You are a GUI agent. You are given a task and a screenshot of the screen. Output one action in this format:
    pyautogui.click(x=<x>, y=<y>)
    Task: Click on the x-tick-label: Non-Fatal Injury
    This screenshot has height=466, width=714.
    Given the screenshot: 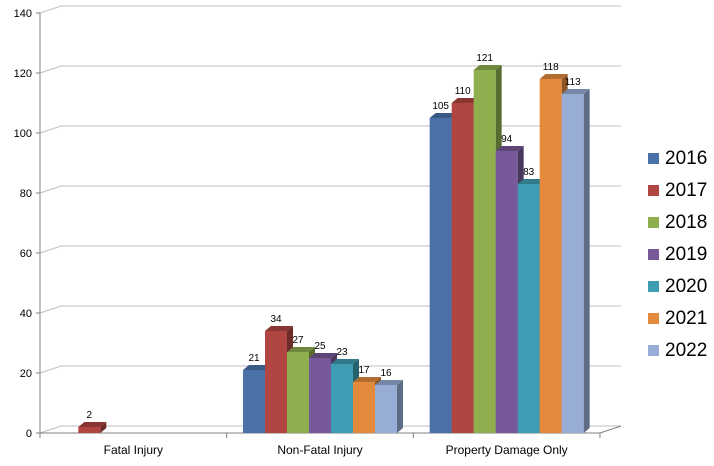 What is the action you would take?
    pyautogui.click(x=319, y=450)
    